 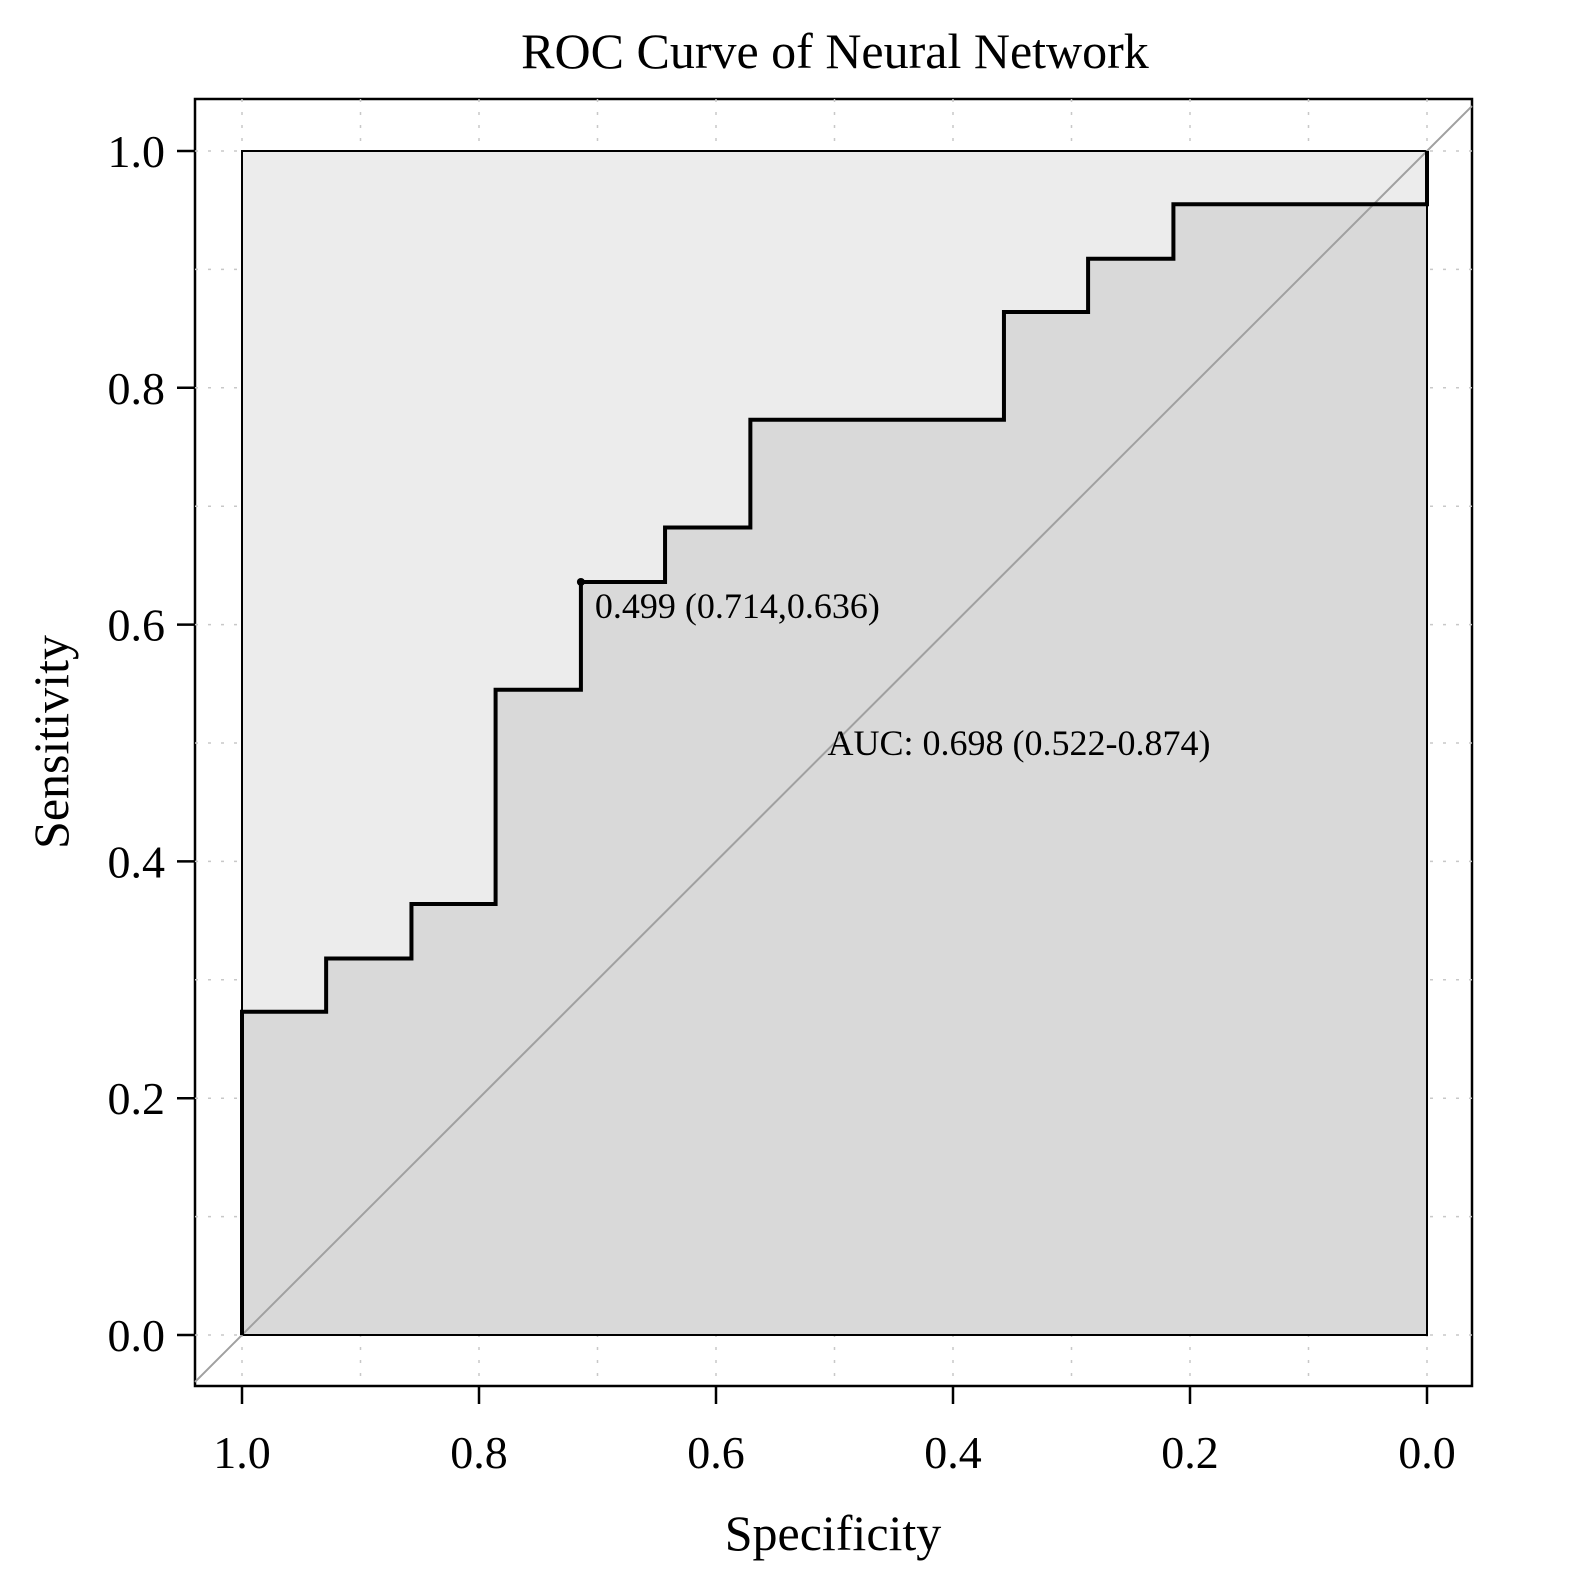 I want to click on best-threshold-point, so click(x=580, y=581).